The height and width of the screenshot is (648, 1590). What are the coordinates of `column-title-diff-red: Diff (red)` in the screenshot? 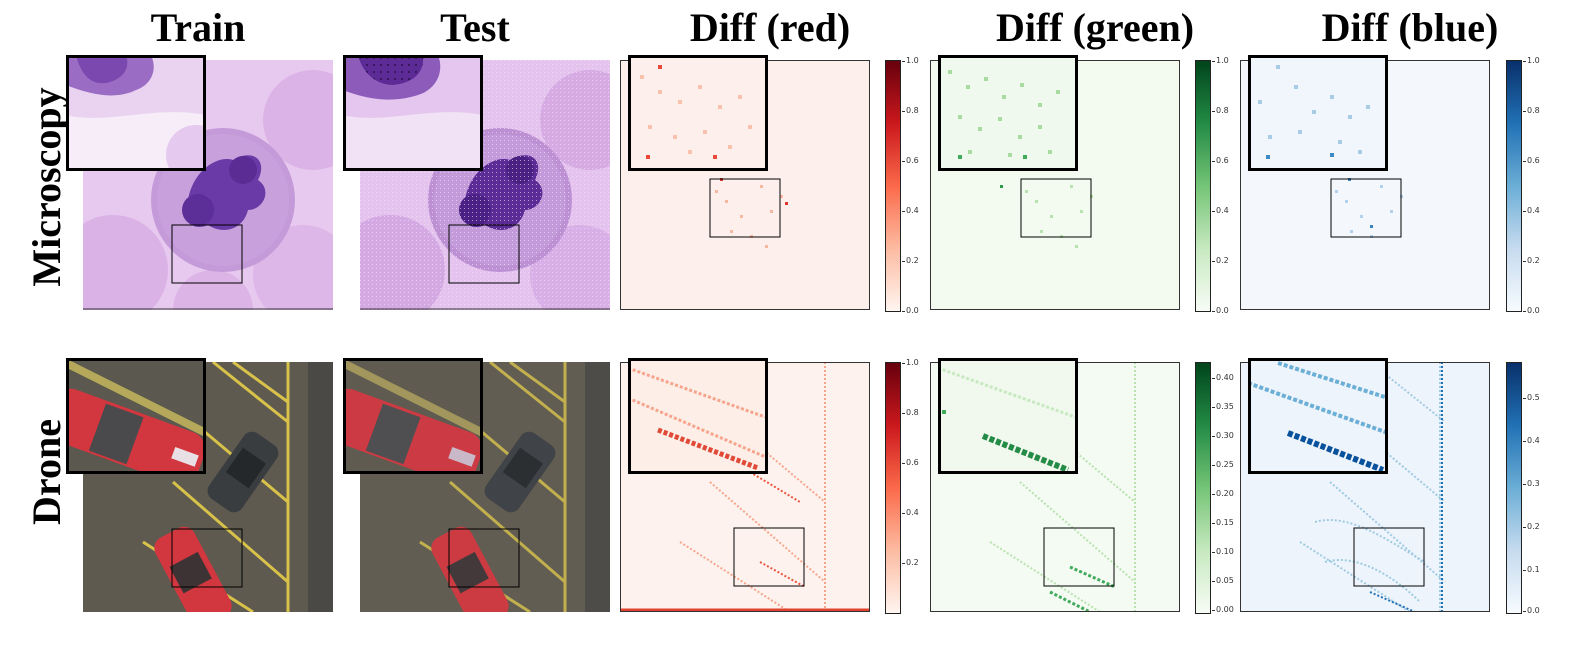 It's located at (770, 27).